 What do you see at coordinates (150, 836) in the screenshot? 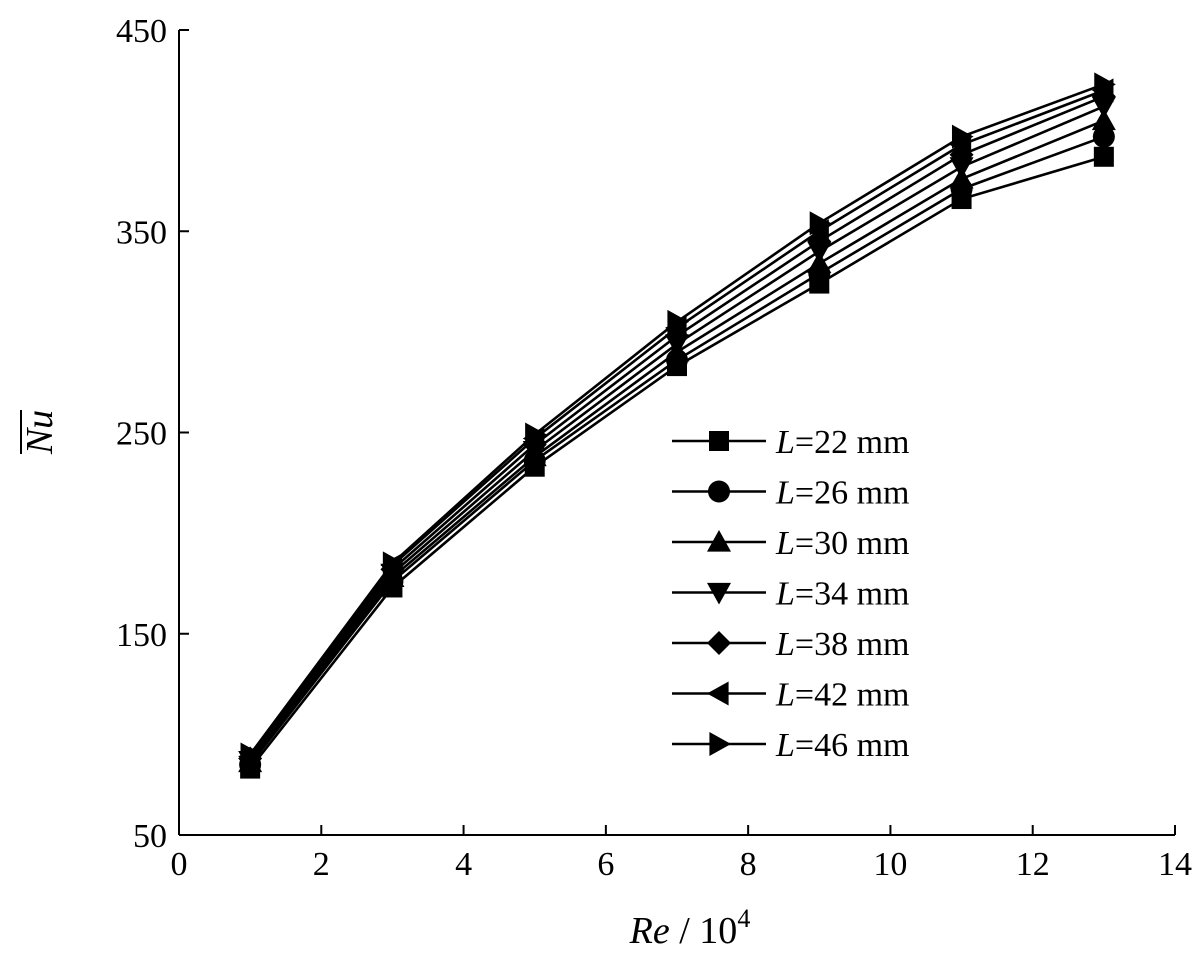
I see `y-tick-label: 50` at bounding box center [150, 836].